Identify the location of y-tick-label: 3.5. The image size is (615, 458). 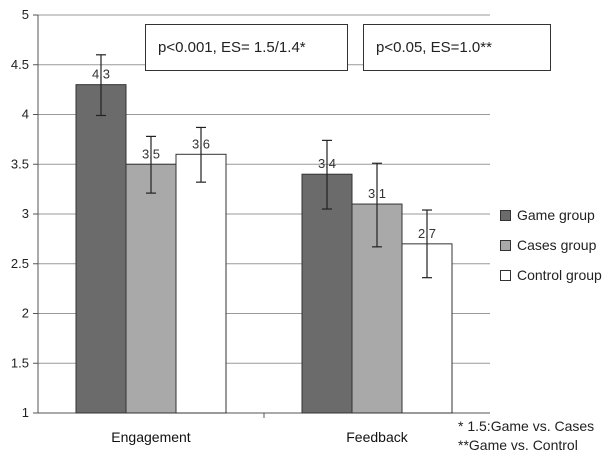
(20, 163).